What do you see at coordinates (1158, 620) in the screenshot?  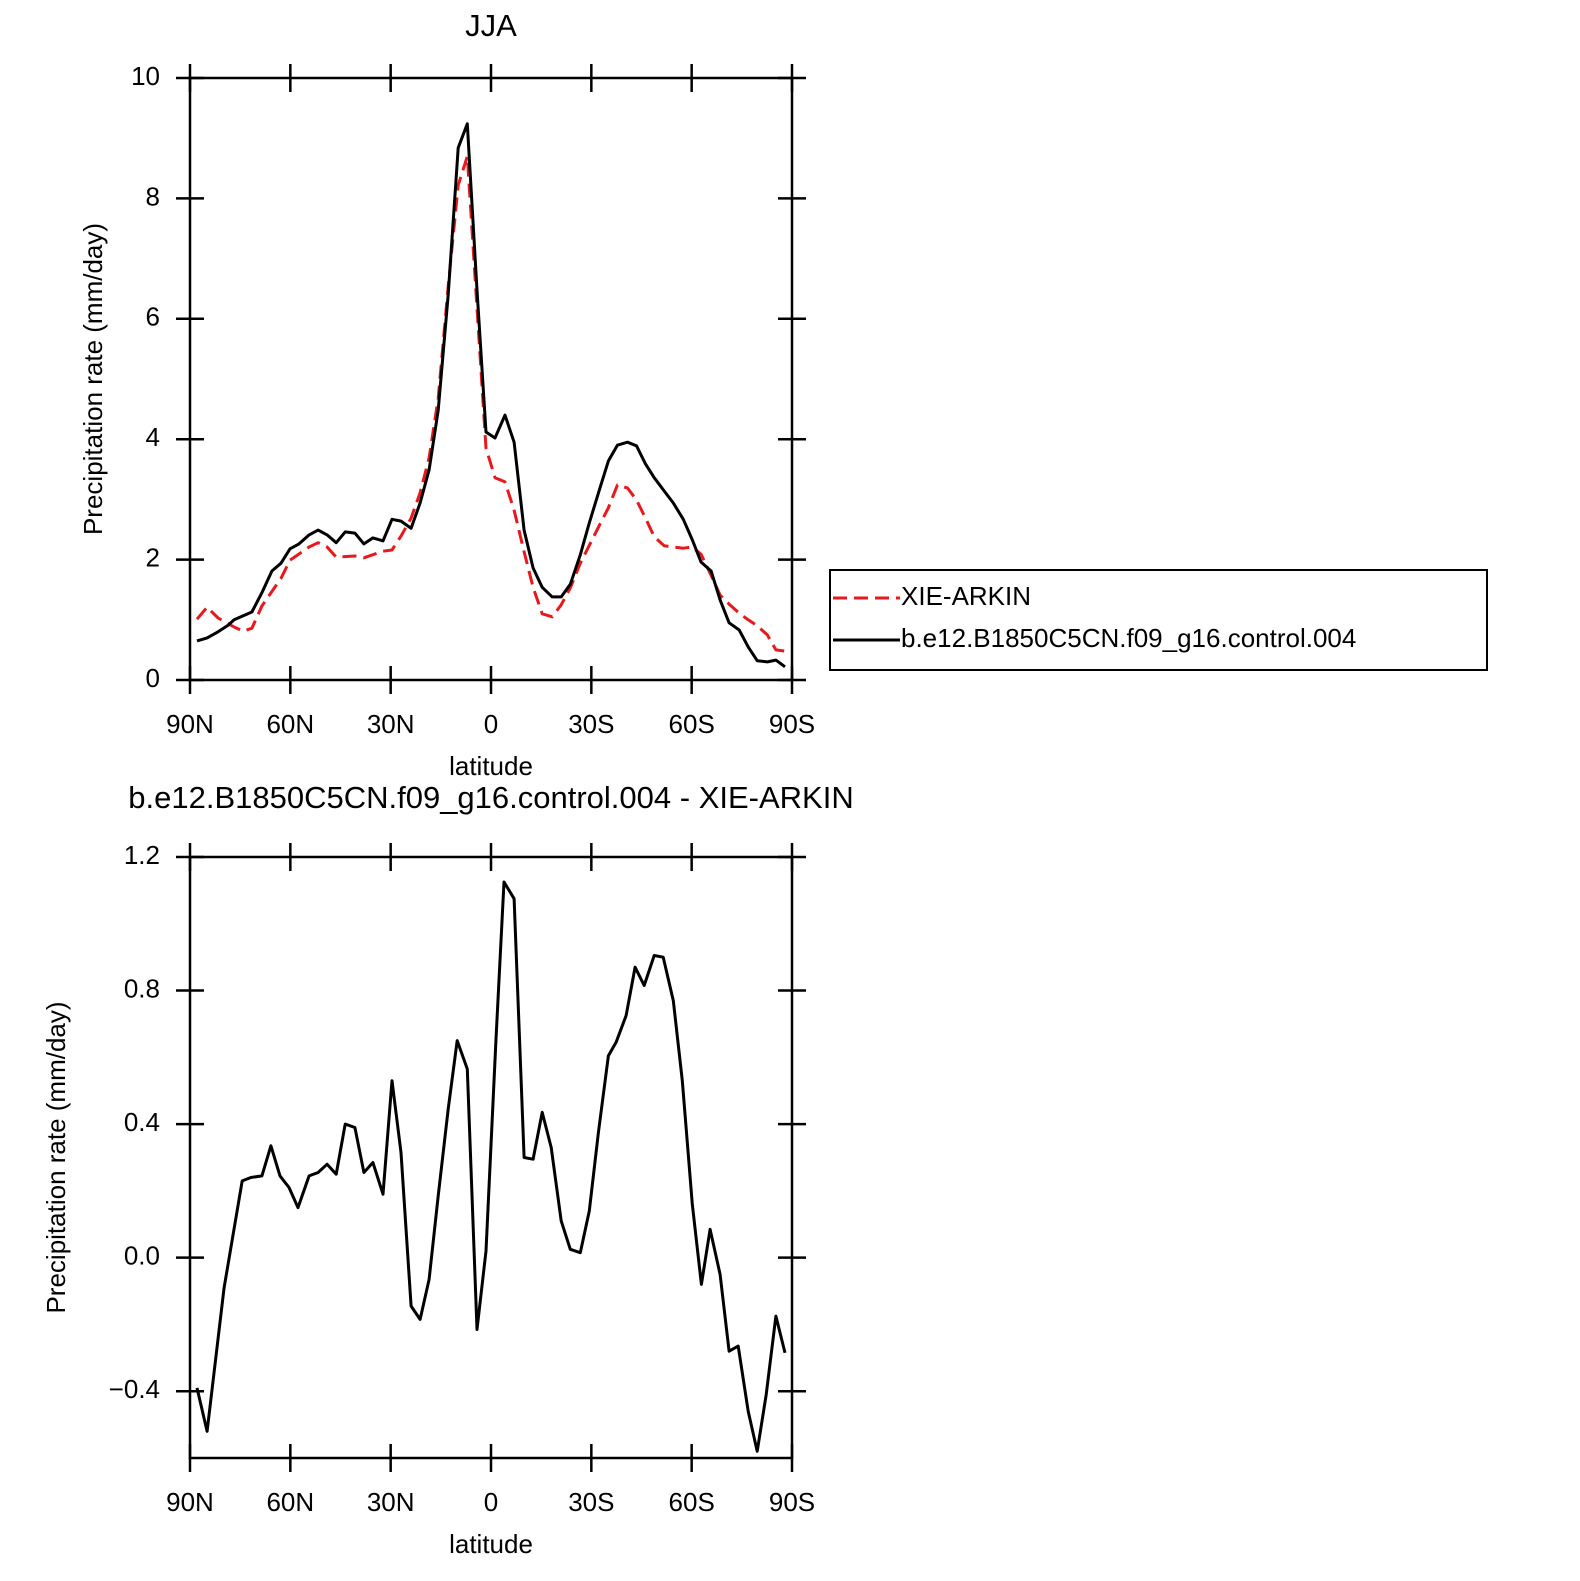 I see `legend-box` at bounding box center [1158, 620].